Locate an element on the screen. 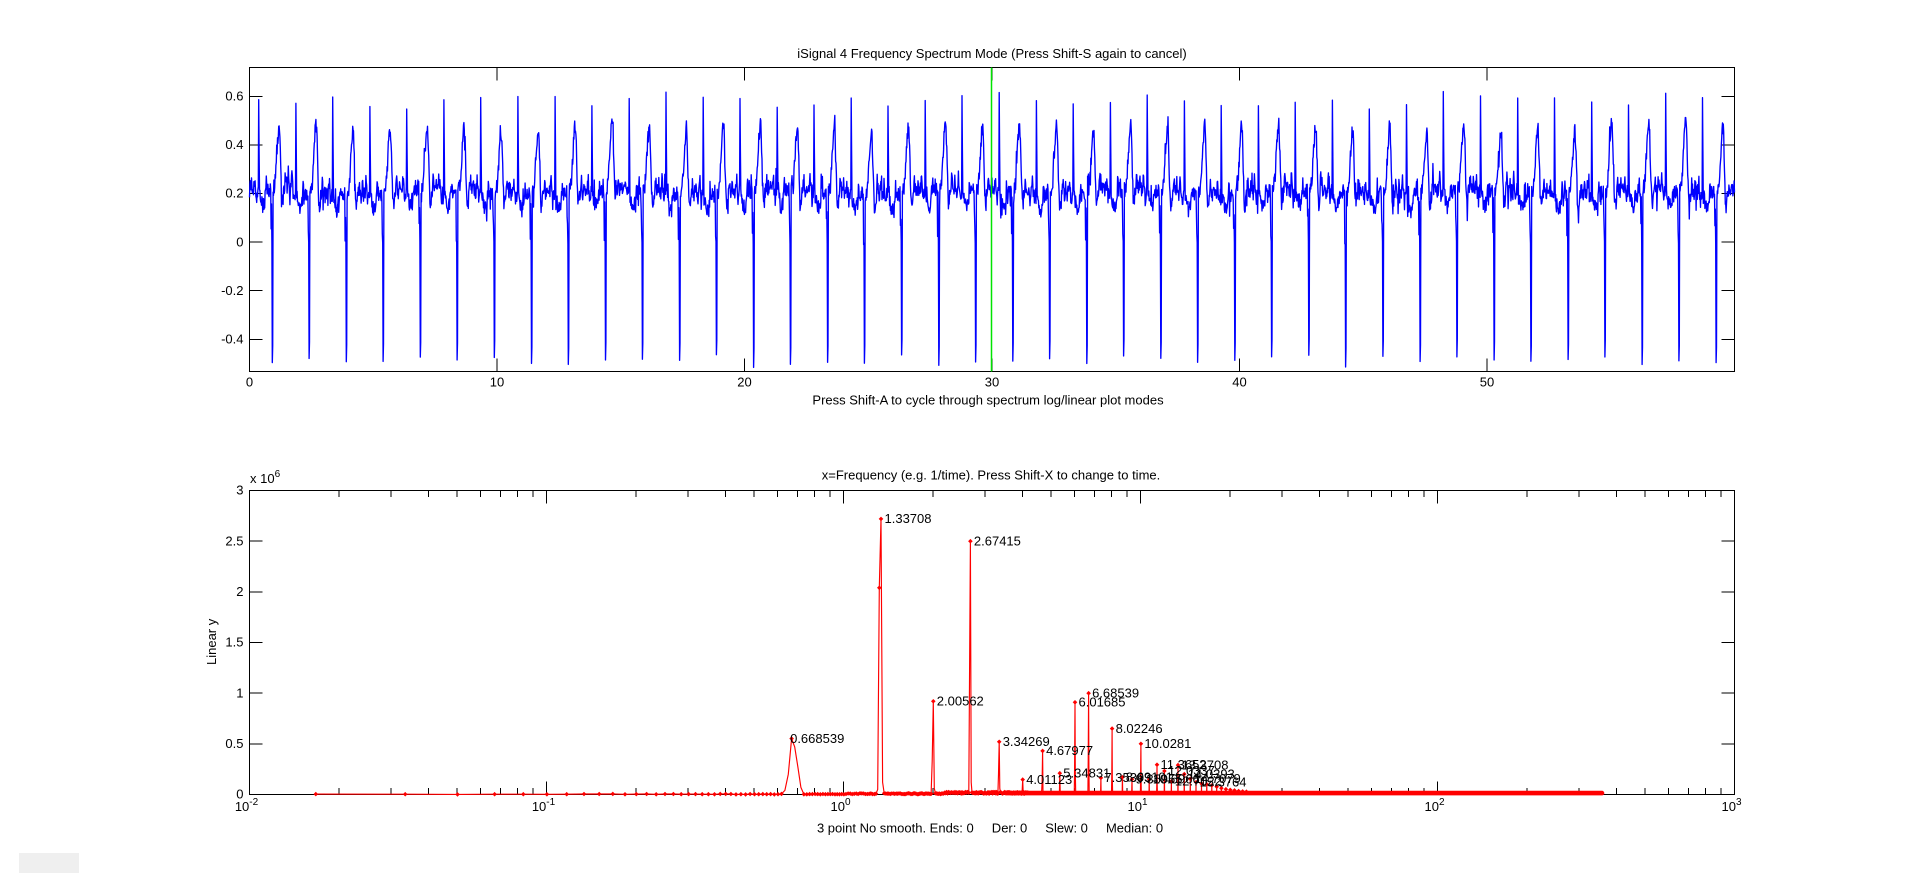  svg-text: 0.6 is located at coordinates (234, 96).